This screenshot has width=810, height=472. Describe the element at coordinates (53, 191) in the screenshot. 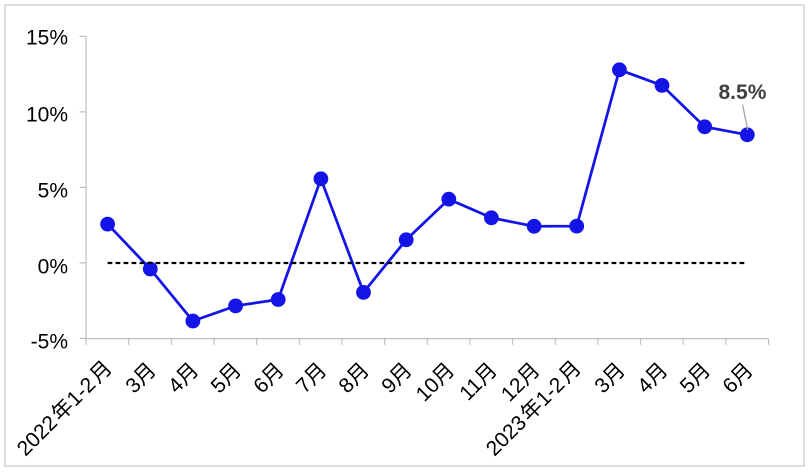

I see `svg-text: 5%` at that location.